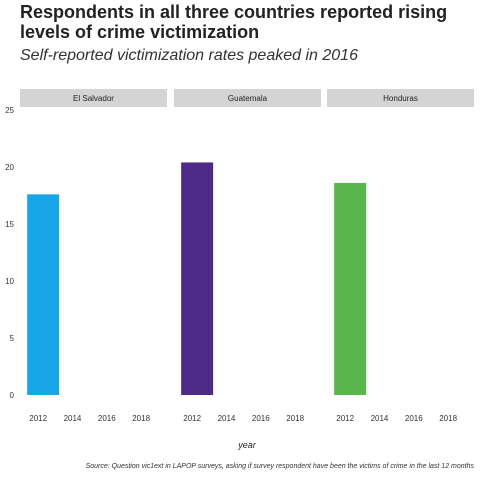 The image size is (480, 480). I want to click on y-tick-label: 5, so click(12, 338).